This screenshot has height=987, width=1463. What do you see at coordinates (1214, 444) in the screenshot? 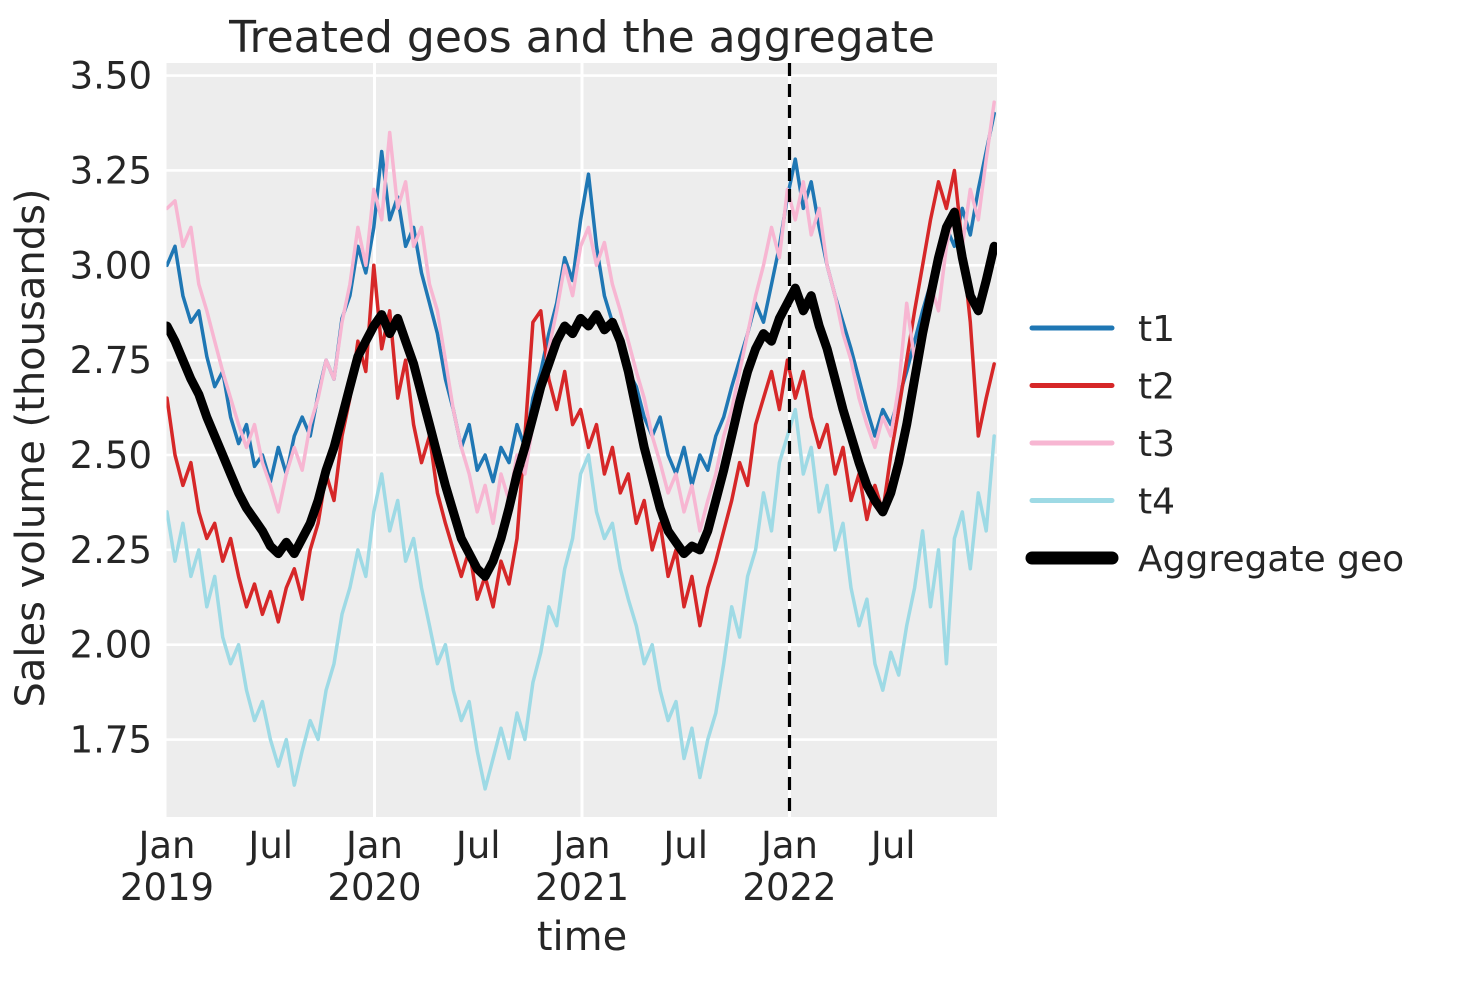
I see `legend: t1 t2 t3 t4 Aggregate geo` at bounding box center [1214, 444].